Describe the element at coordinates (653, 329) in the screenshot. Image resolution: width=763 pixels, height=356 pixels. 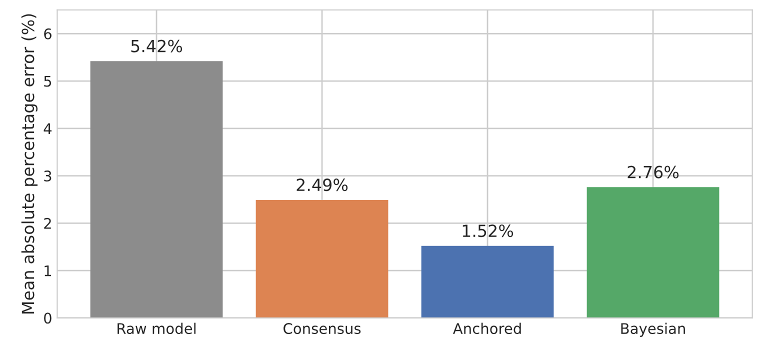
I see `x-tick-label: Bayesian` at that location.